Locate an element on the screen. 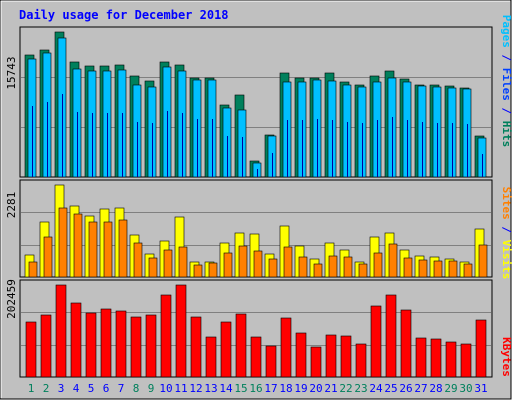 The height and width of the screenshot is (400, 512). y-max-label-visits: 2281 is located at coordinates (11, 205).